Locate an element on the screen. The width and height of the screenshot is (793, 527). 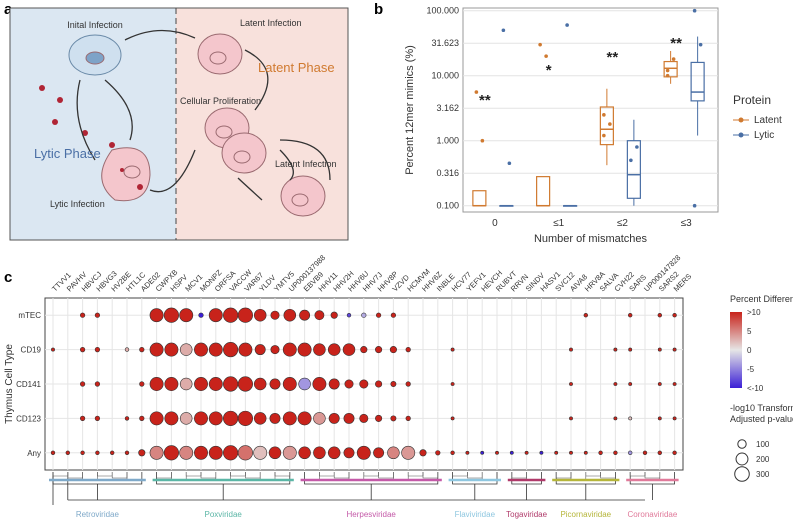
label: Latent Phase is located at coordinates (296, 67).